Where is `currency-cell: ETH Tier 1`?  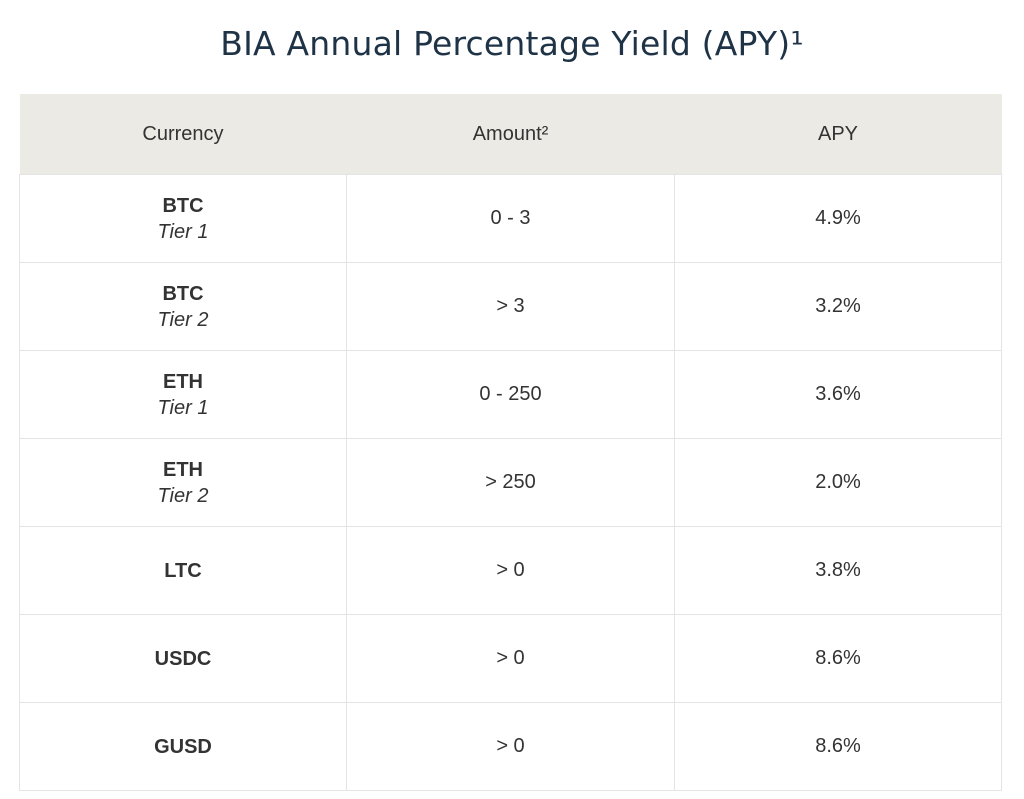 currency-cell: ETH Tier 1 is located at coordinates (183, 394).